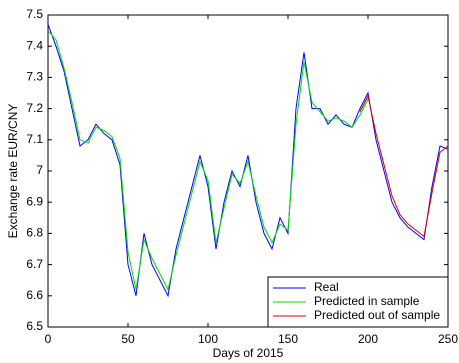  I want to click on y-tick-label: 7.5, so click(34, 14).